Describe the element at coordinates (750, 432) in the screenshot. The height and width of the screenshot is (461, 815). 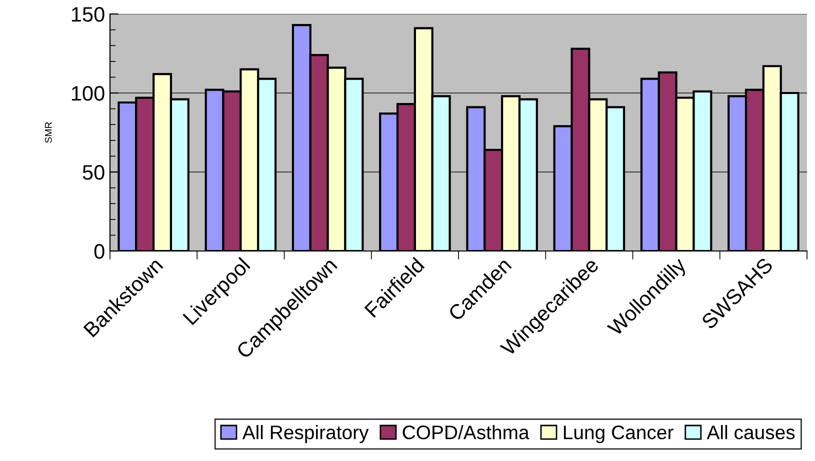
I see `legend-label: All causes` at that location.